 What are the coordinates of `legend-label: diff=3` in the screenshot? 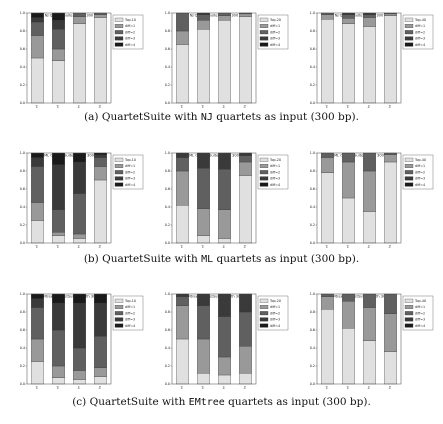 It's located at (420, 39).